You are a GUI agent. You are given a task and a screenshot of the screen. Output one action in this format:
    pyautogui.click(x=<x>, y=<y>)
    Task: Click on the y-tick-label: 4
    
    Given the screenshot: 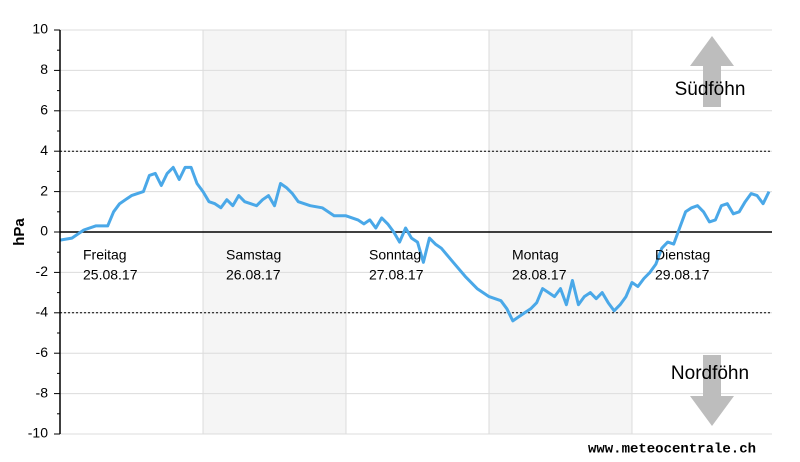 What is the action you would take?
    pyautogui.click(x=44, y=150)
    